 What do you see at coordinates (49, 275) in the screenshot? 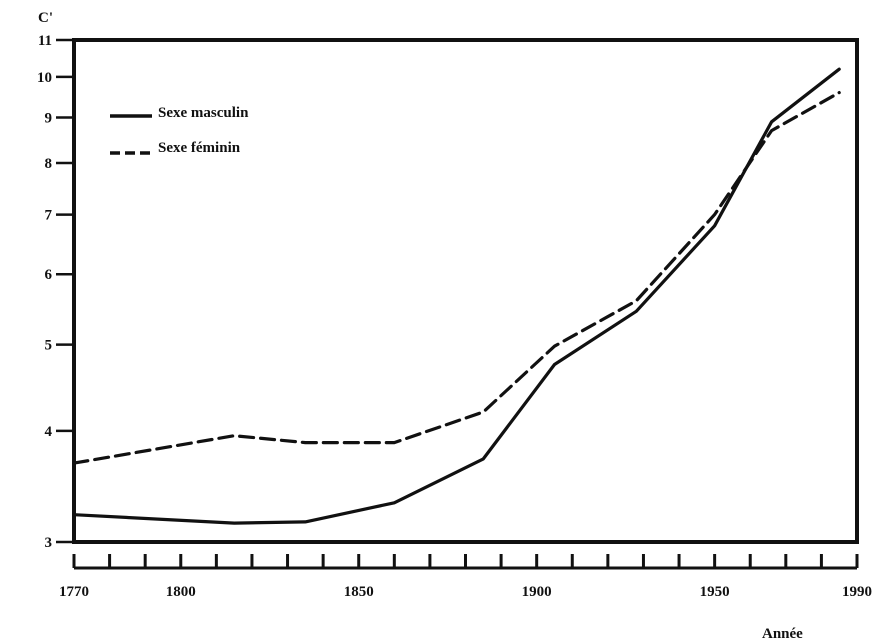
I see `y-tick-label: 6` at bounding box center [49, 275].